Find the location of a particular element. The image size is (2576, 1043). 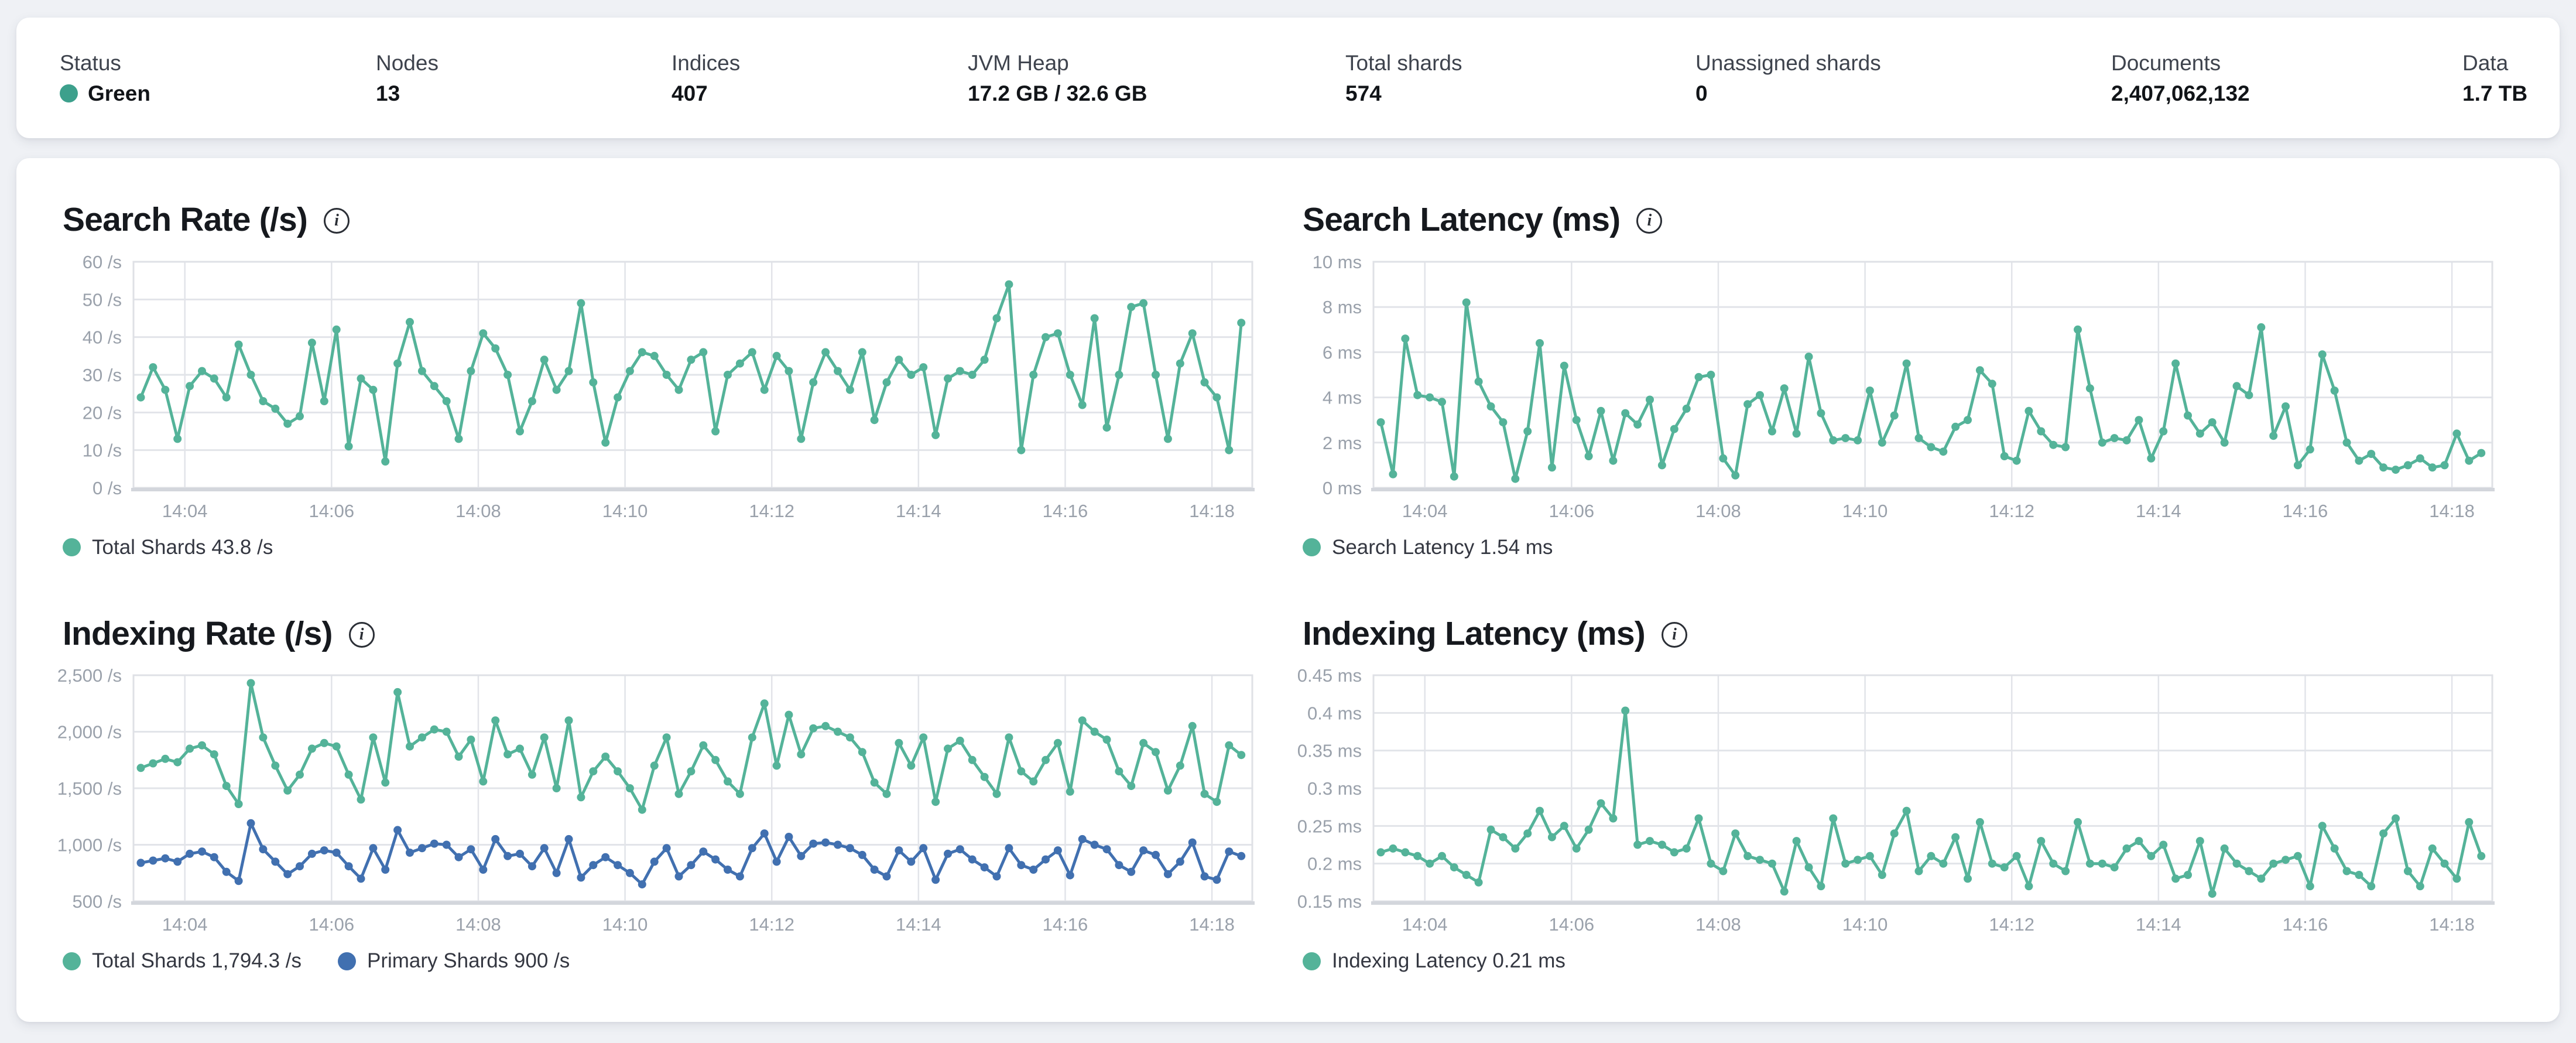

svg-text: 0 ms is located at coordinates (1342, 488).